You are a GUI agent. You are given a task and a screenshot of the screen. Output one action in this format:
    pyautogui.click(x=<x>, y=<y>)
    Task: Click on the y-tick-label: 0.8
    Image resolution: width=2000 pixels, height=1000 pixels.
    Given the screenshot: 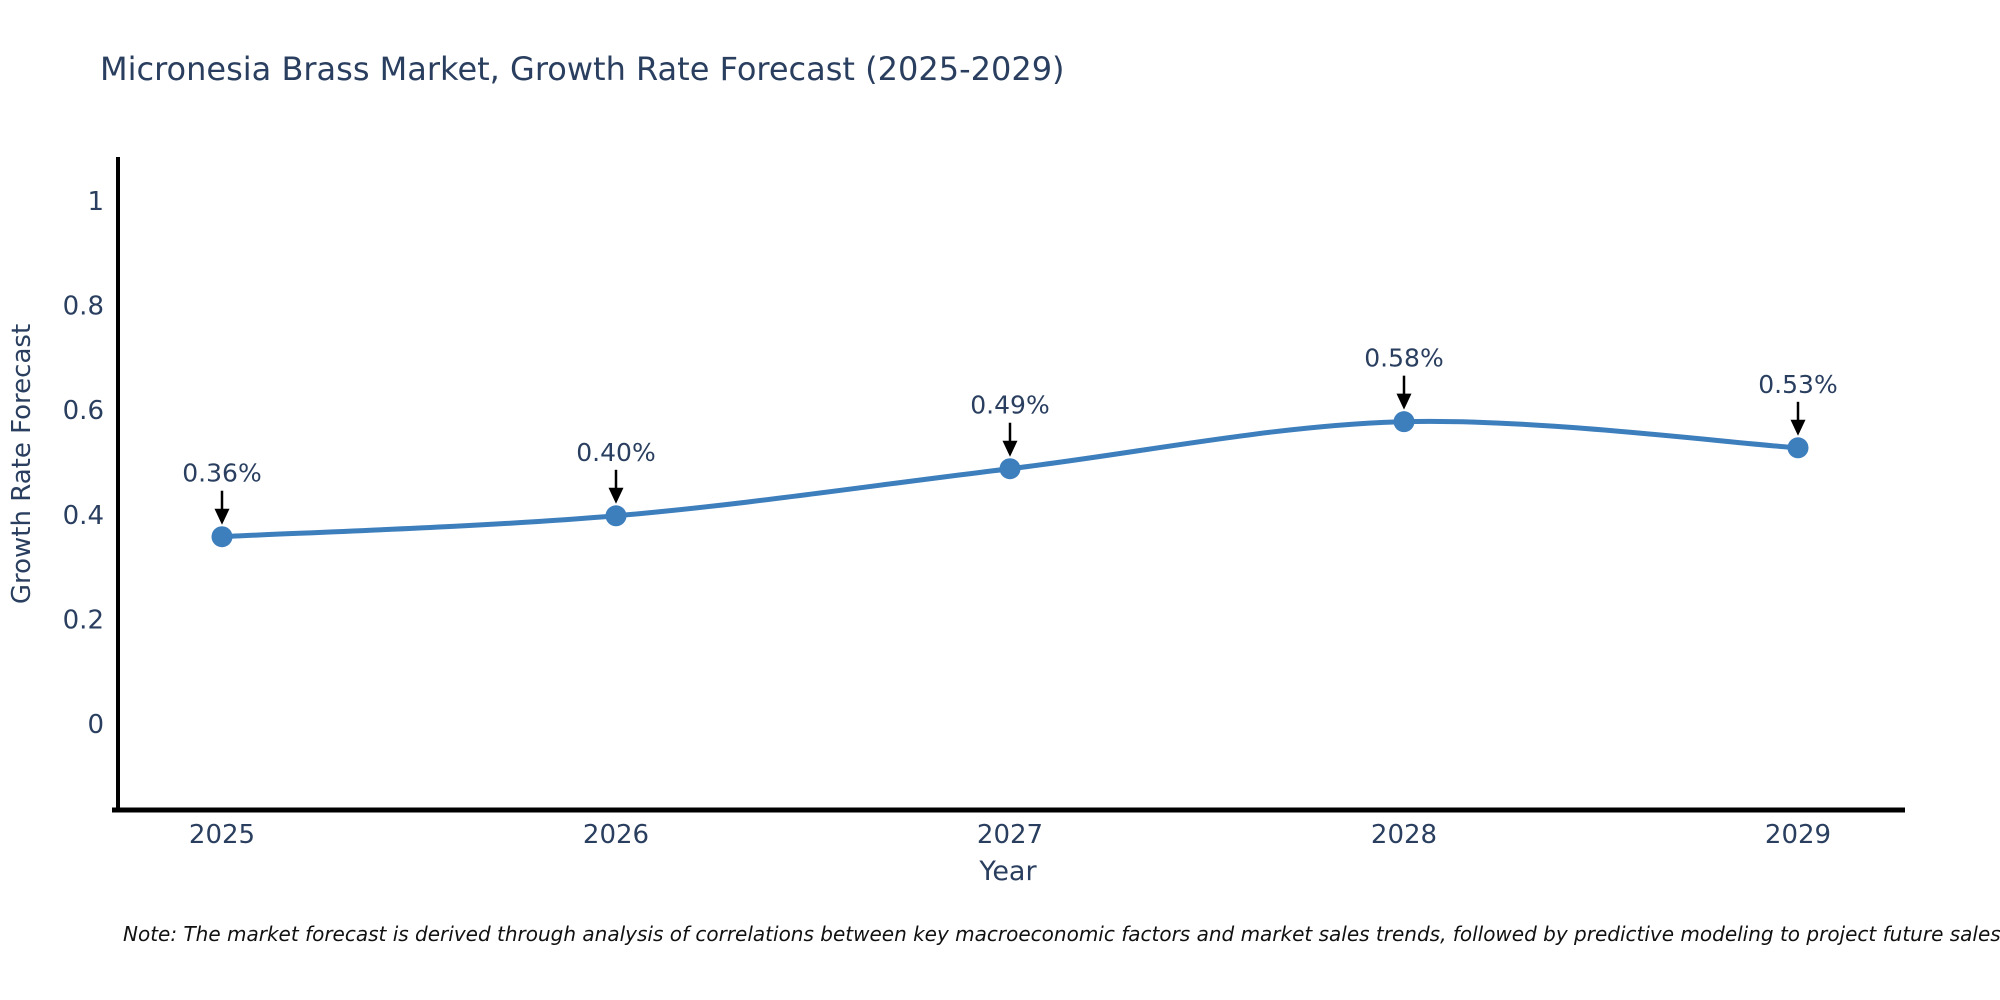 What is the action you would take?
    pyautogui.click(x=83, y=307)
    